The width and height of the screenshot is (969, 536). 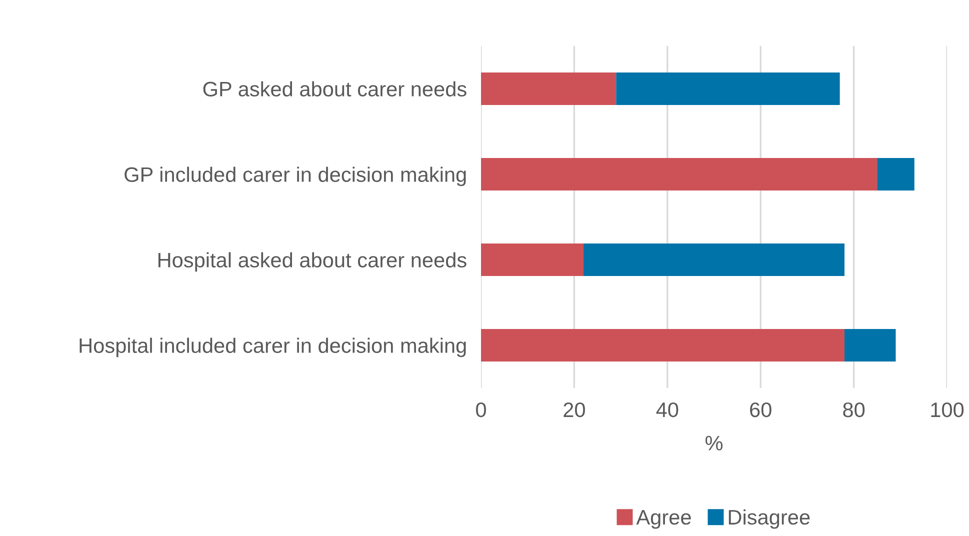 What do you see at coordinates (574, 410) in the screenshot?
I see `x-tick-label: 20` at bounding box center [574, 410].